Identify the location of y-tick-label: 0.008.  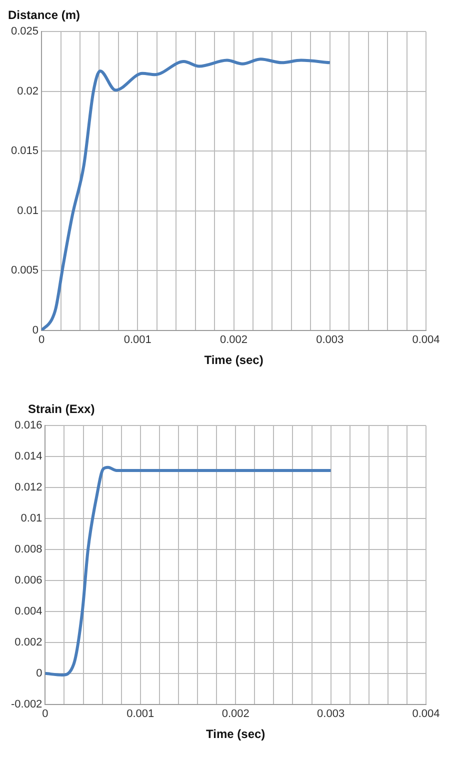
(28, 550).